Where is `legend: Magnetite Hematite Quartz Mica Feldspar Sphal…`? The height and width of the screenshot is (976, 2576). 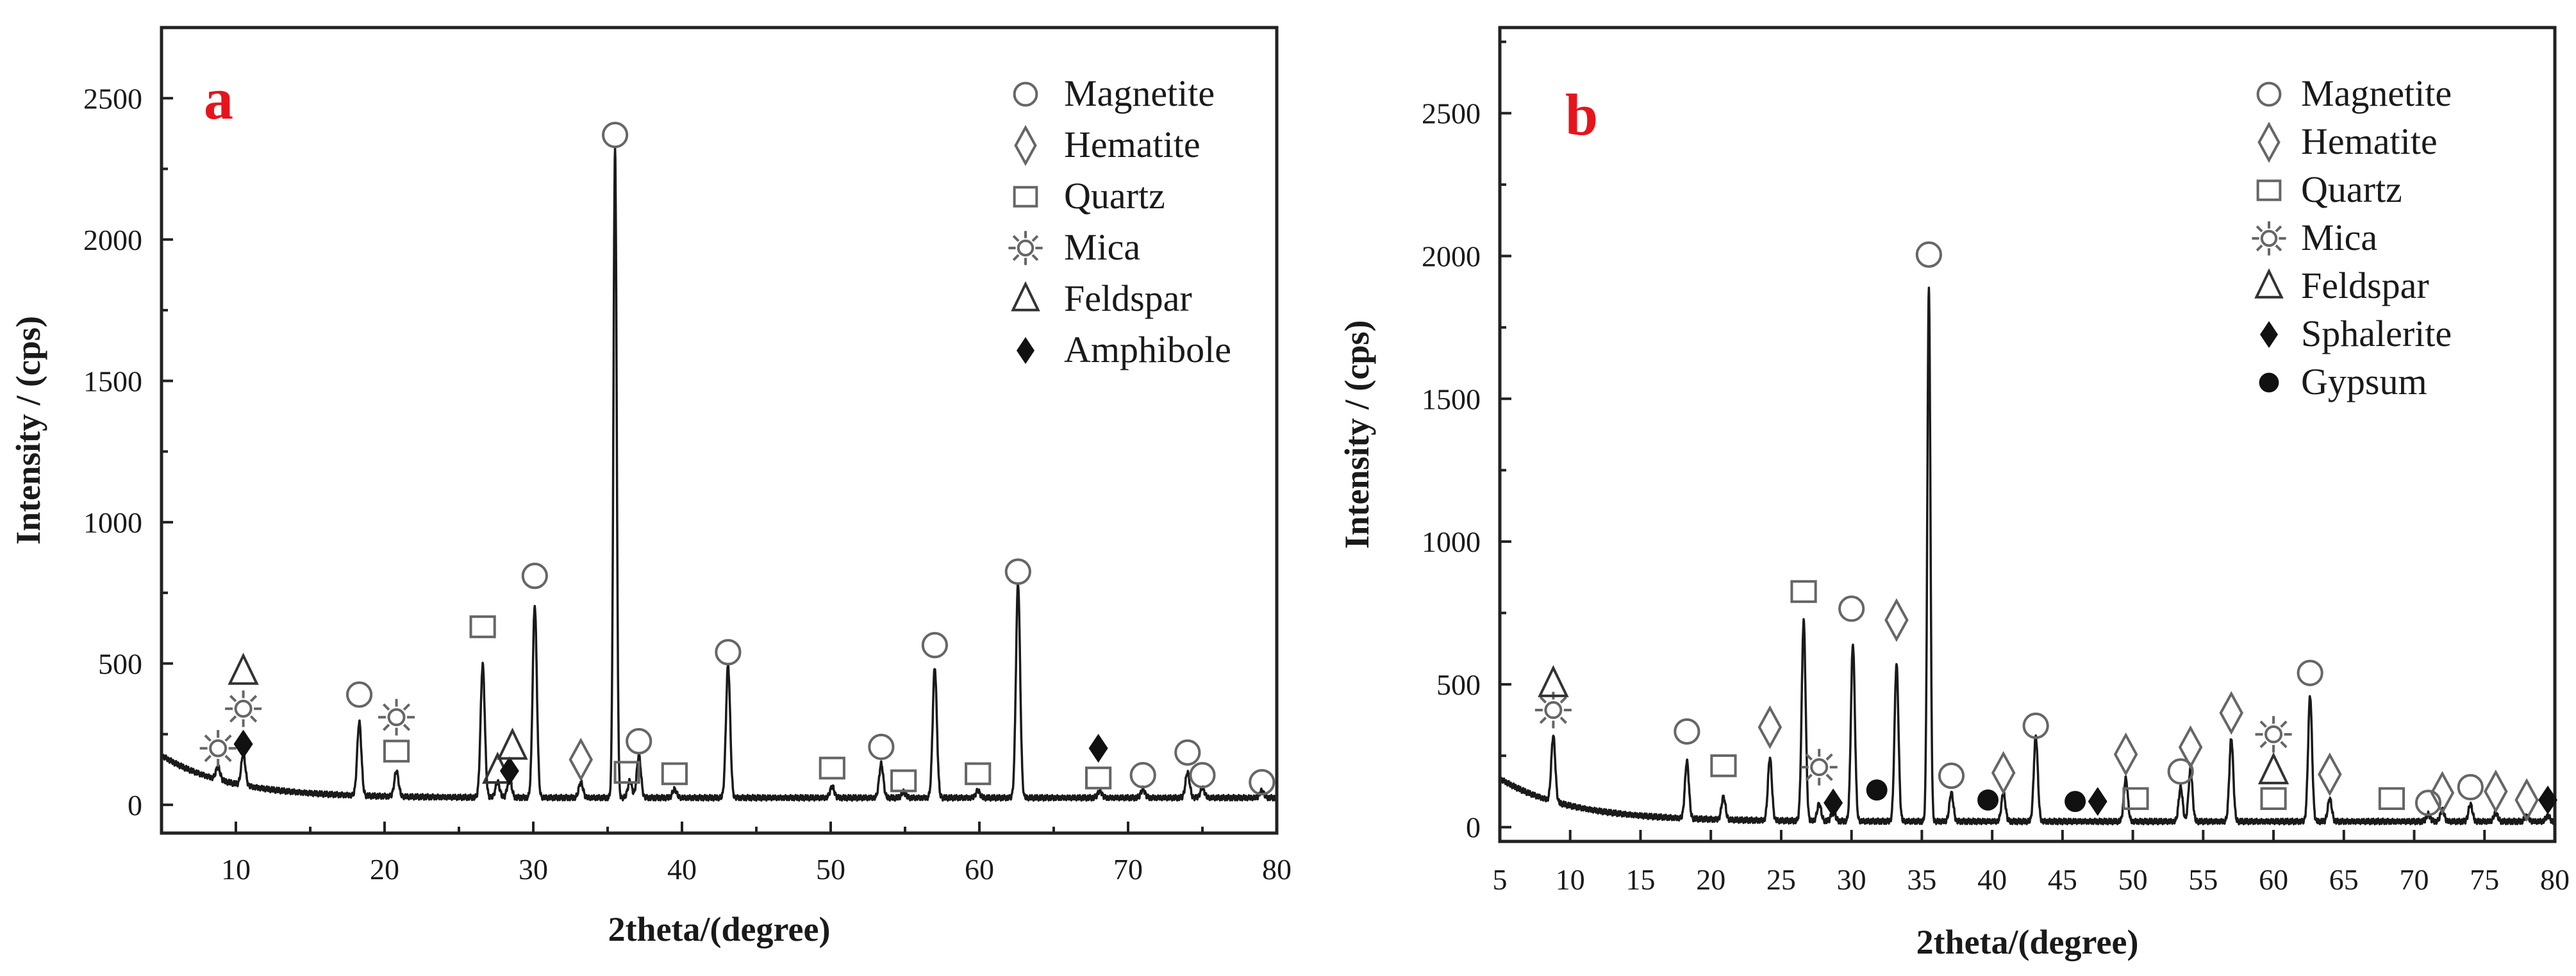
legend: Magnetite Hematite Quartz Mica Feldspar Sphal… is located at coordinates (2352, 237).